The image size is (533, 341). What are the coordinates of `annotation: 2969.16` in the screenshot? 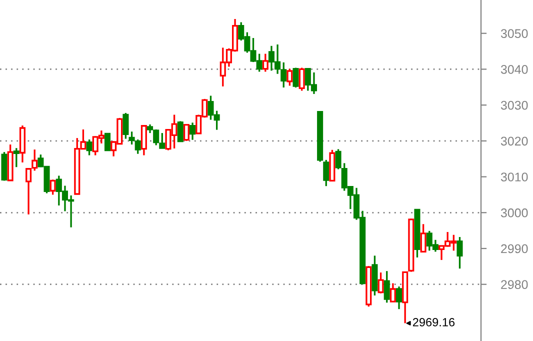 It's located at (433, 322).